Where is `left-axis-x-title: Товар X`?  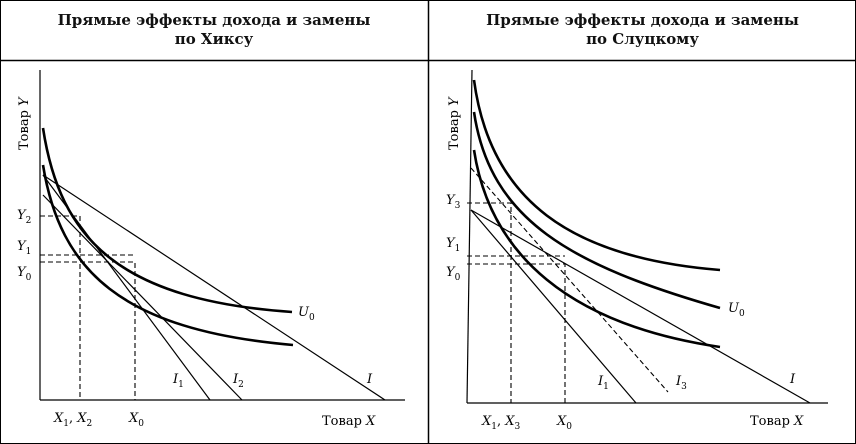
left-axis-x-title: Товар X is located at coordinates (349, 421).